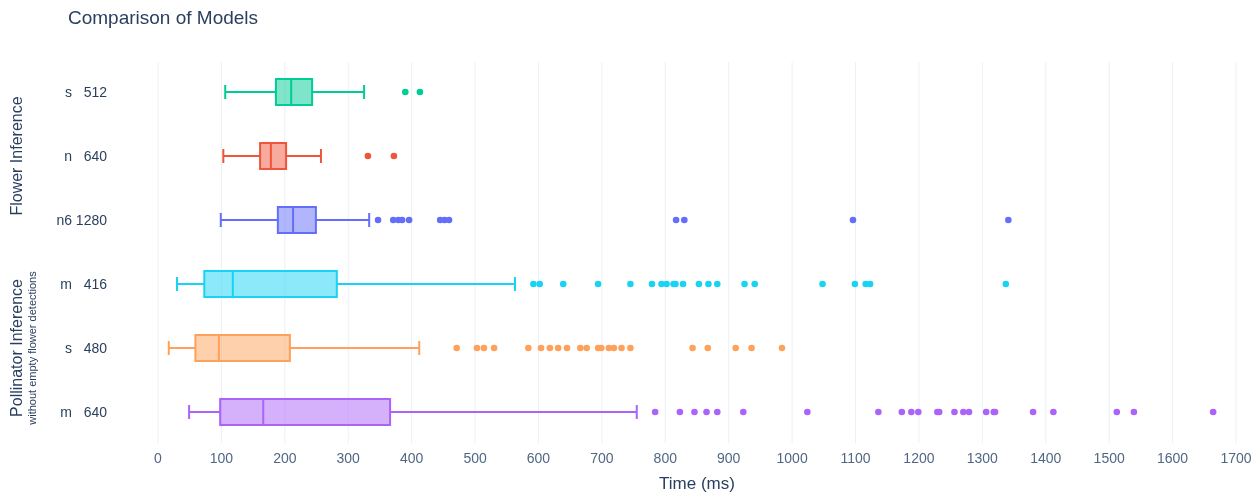  I want to click on y-tick-label: m 640, so click(84, 412).